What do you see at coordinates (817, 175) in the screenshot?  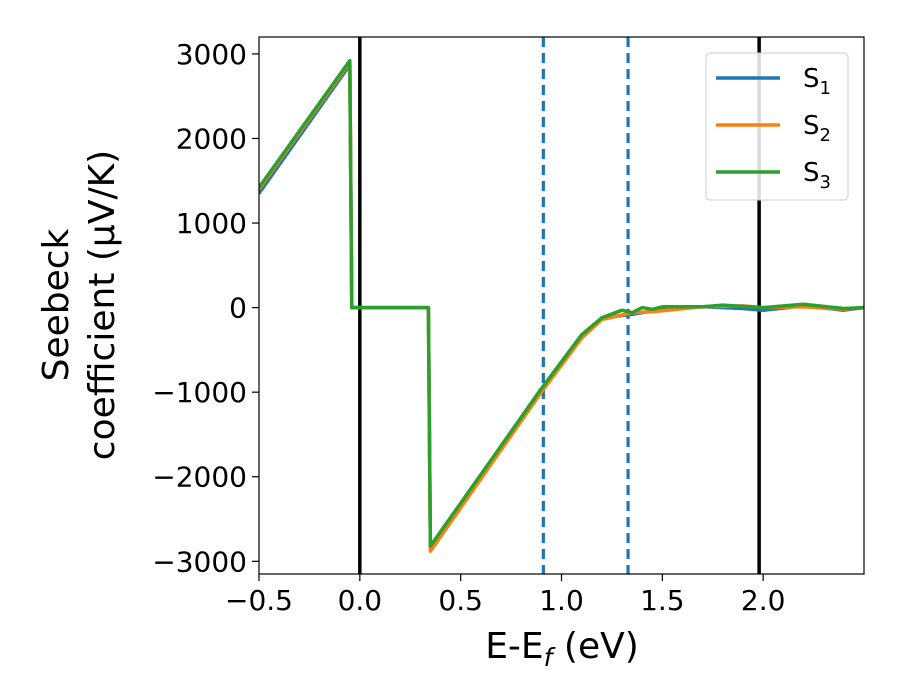 I see `legend-label-3: S3` at bounding box center [817, 175].